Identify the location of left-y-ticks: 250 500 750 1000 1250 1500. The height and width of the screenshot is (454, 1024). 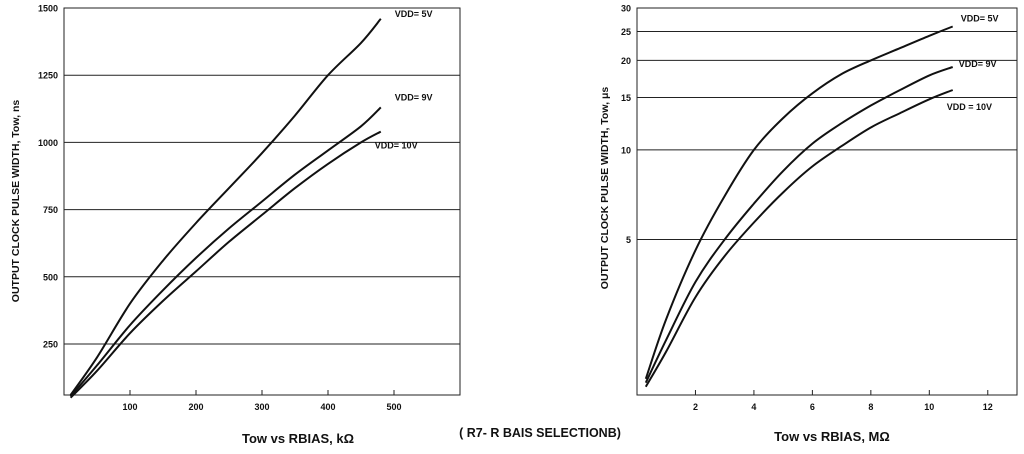
(48, 177).